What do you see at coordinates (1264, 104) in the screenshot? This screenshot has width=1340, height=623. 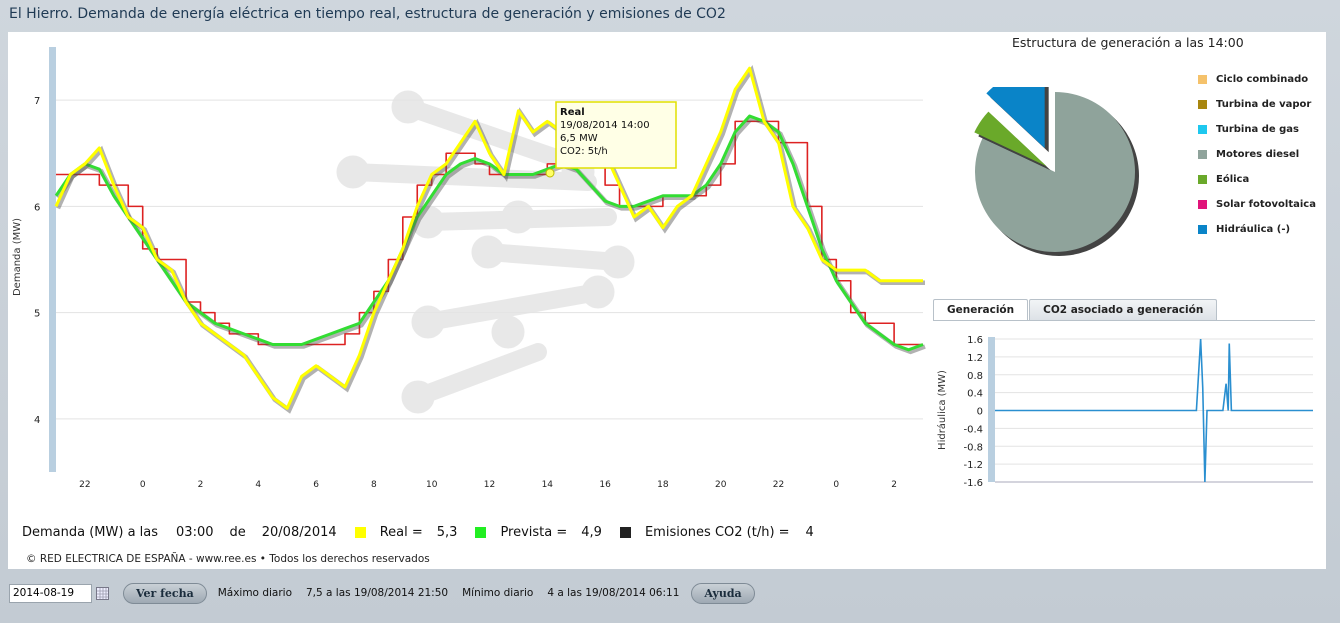 I see `legend-label: Turbina de vapor` at bounding box center [1264, 104].